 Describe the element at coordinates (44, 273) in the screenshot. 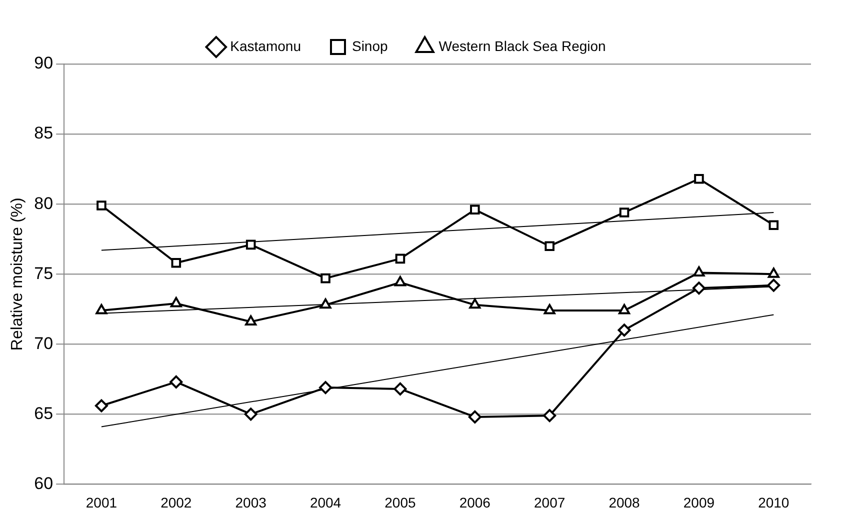

I see `y-tick-label: 75` at that location.